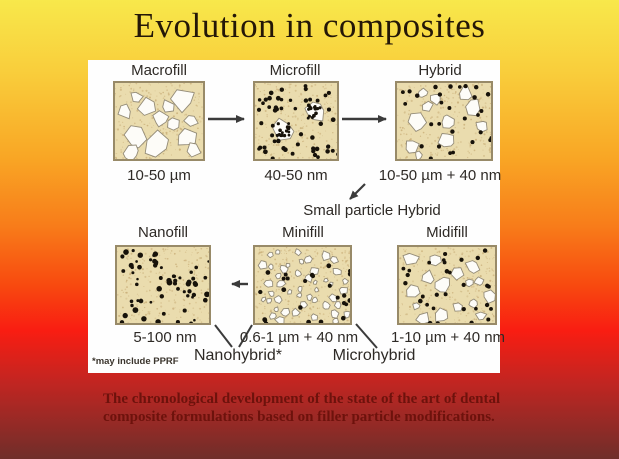  What do you see at coordinates (159, 121) in the screenshot?
I see `macrofill-particle-diagram` at bounding box center [159, 121].